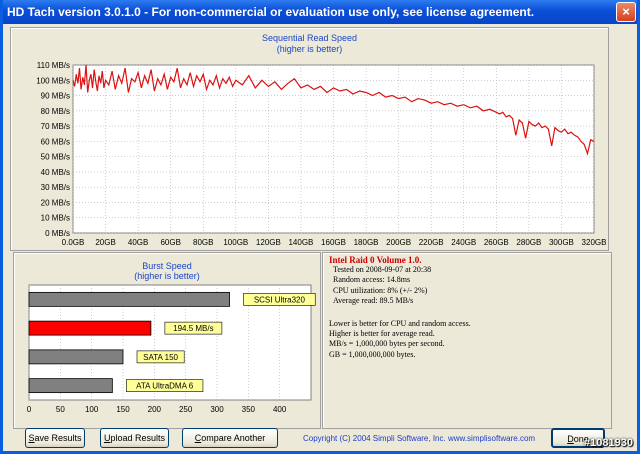  What do you see at coordinates (626, 12) in the screenshot?
I see `close-icon: ×` at bounding box center [626, 12].